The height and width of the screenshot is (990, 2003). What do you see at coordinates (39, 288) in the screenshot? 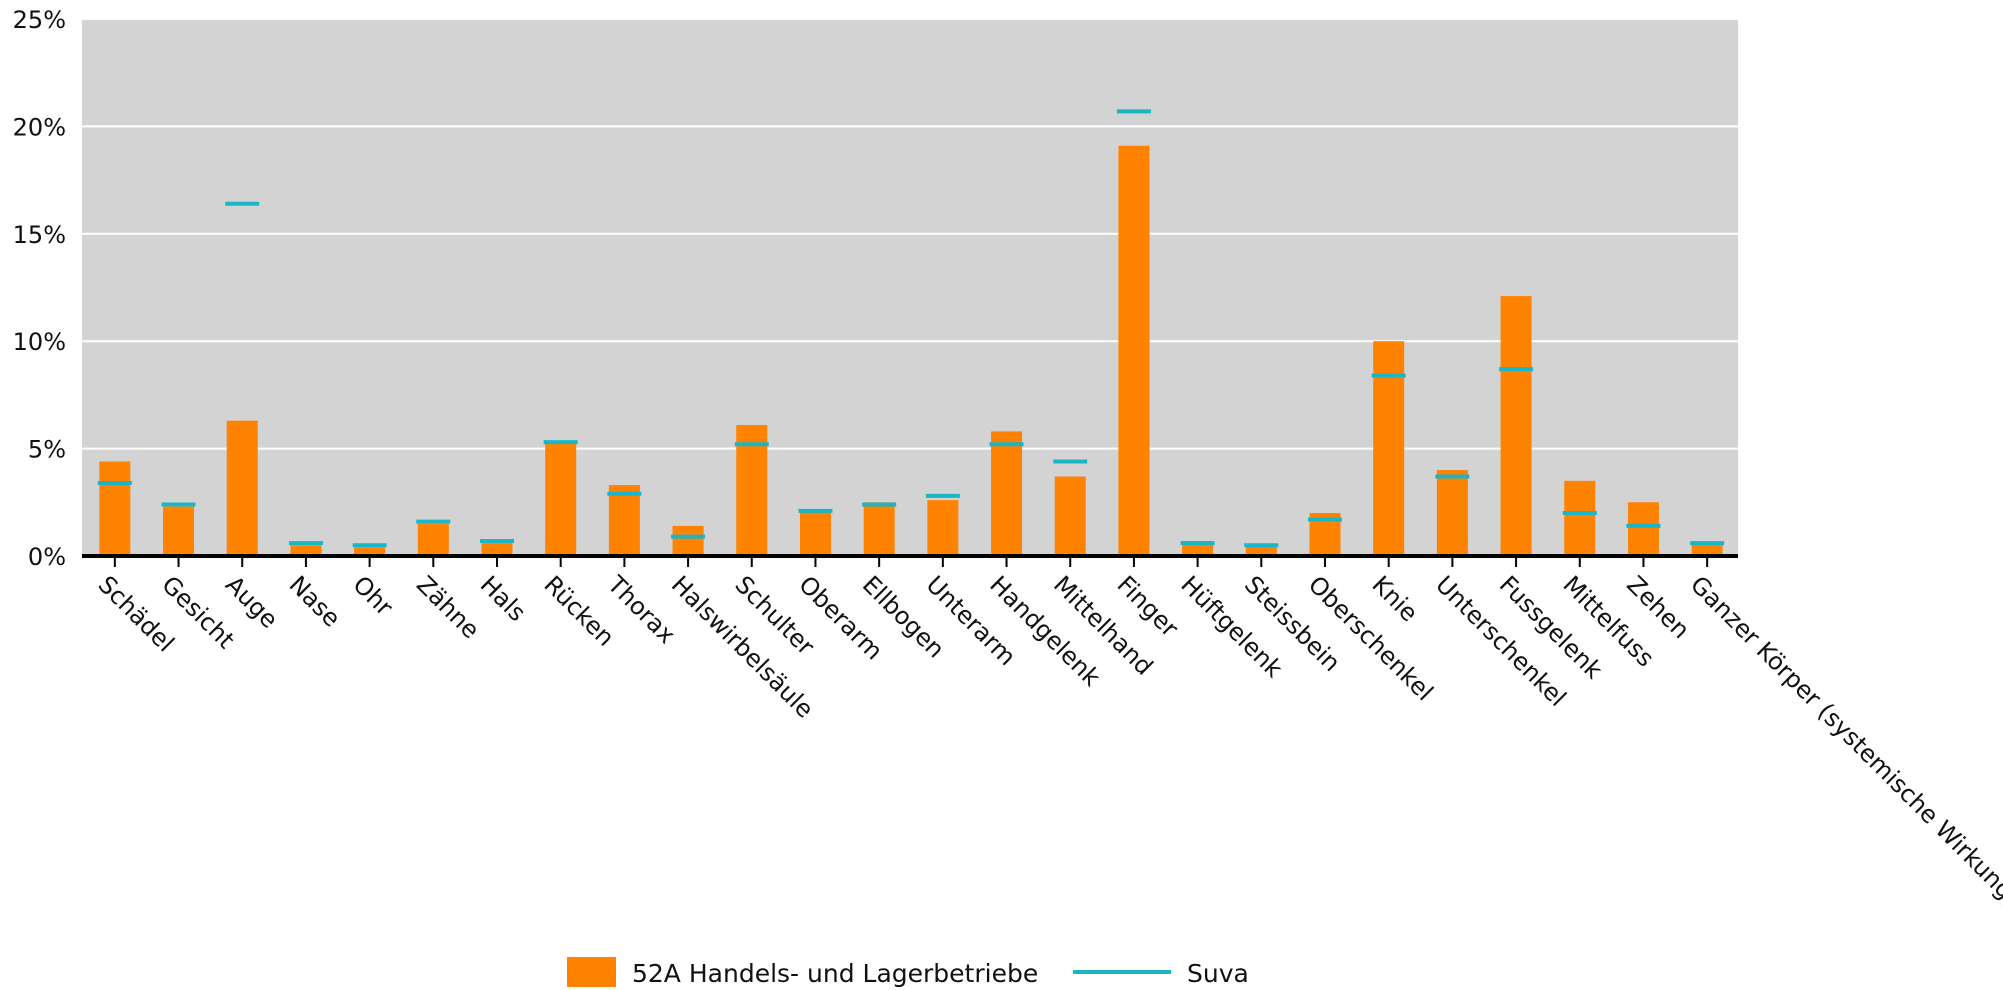
I see `y-tick-labels: 0% 5% 10% 15% 20% 25%` at bounding box center [39, 288].